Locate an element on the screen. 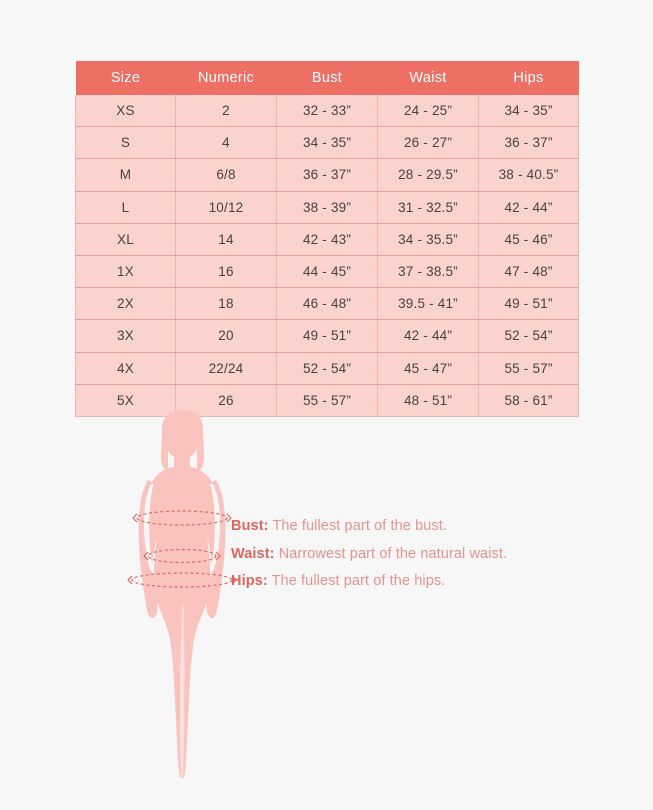 This screenshot has width=653, height=810. cell-bust: 49 - 51” is located at coordinates (327, 336).